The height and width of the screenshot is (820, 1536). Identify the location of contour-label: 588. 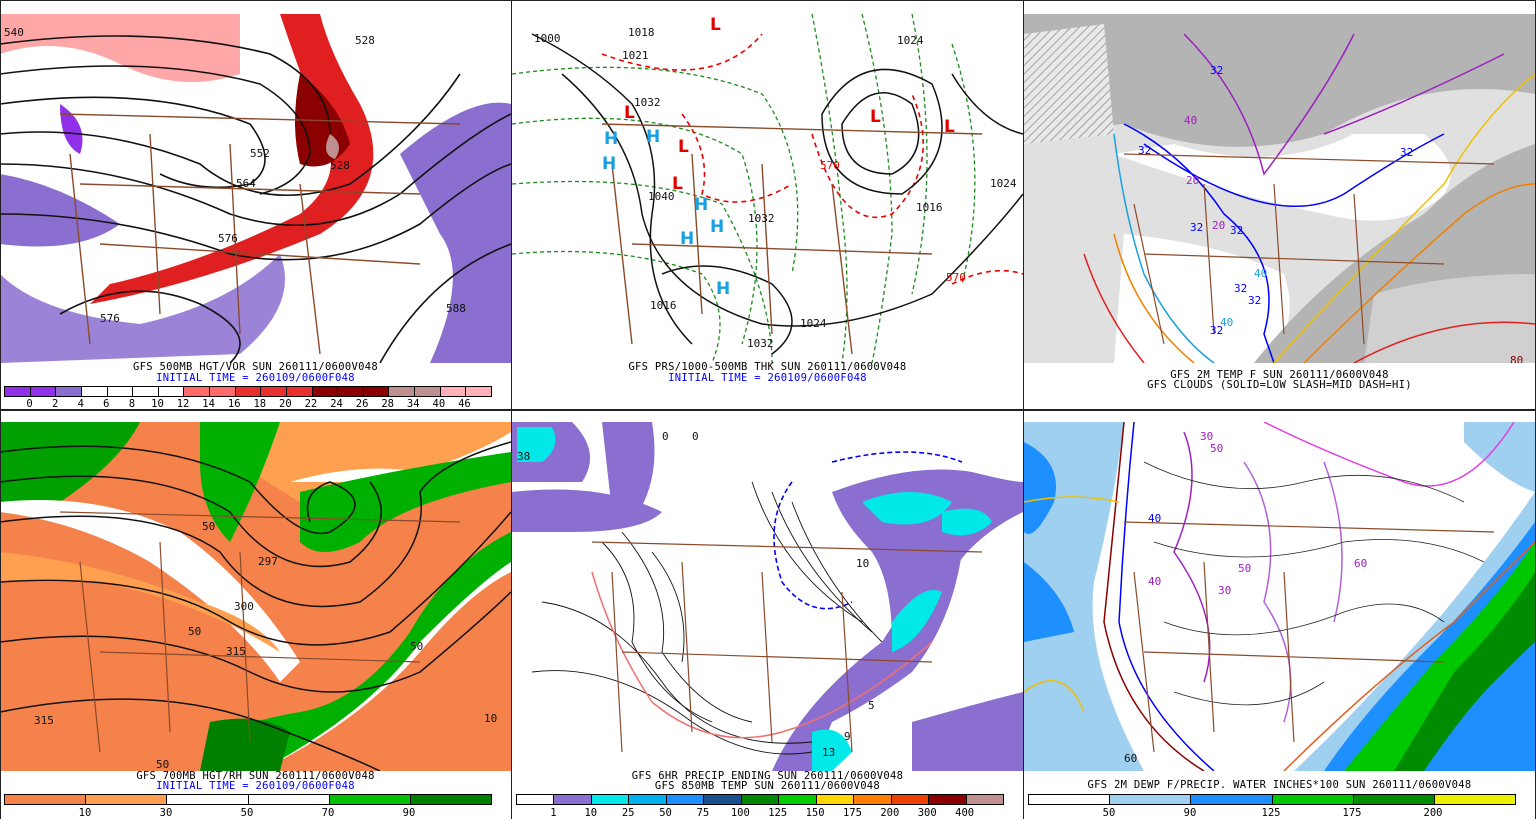
(456, 308).